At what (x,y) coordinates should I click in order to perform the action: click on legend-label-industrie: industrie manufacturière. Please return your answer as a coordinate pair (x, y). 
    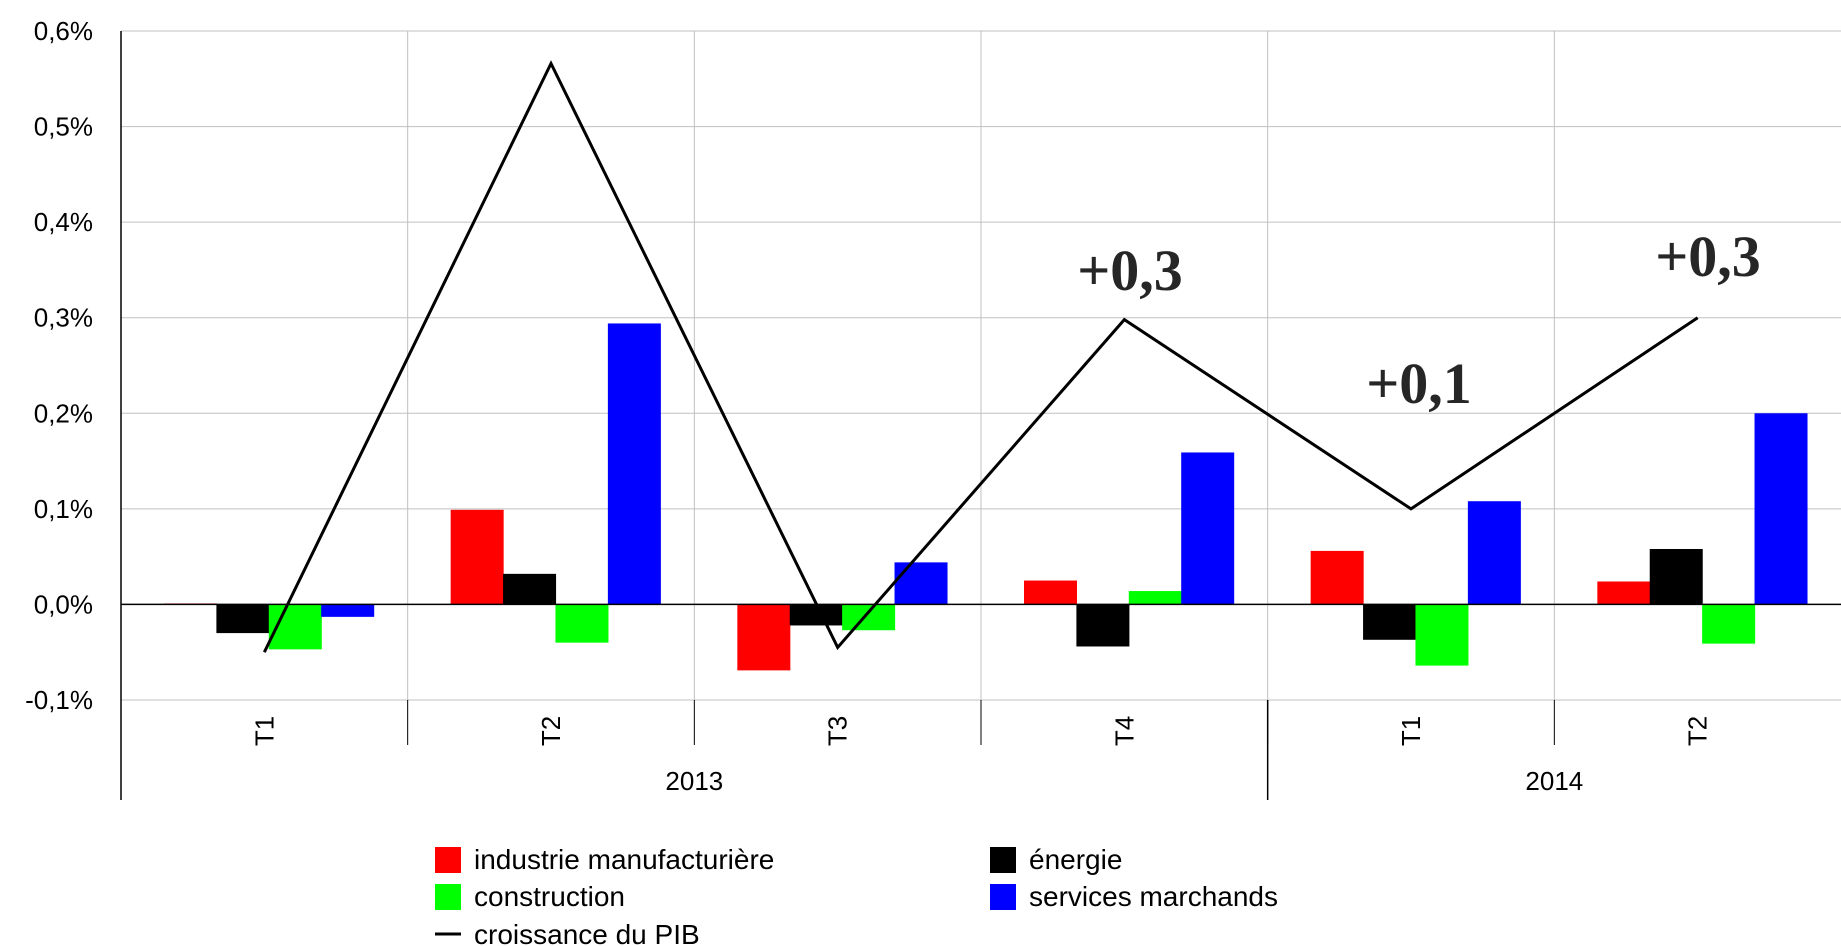
    Looking at the image, I should click on (624, 859).